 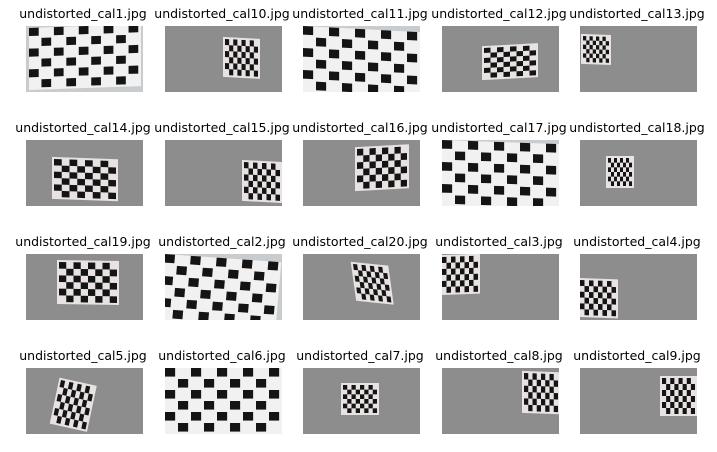 I want to click on image-caption: undistorted_cal5.jpg, so click(x=83, y=355).